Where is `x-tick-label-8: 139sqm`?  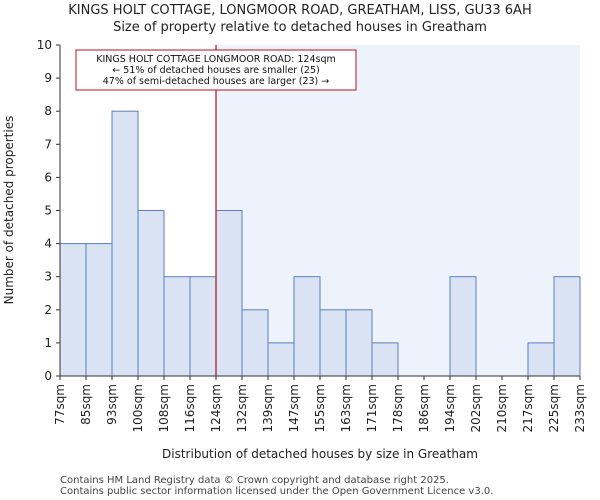 x-tick-label-8: 139sqm is located at coordinates (268, 408).